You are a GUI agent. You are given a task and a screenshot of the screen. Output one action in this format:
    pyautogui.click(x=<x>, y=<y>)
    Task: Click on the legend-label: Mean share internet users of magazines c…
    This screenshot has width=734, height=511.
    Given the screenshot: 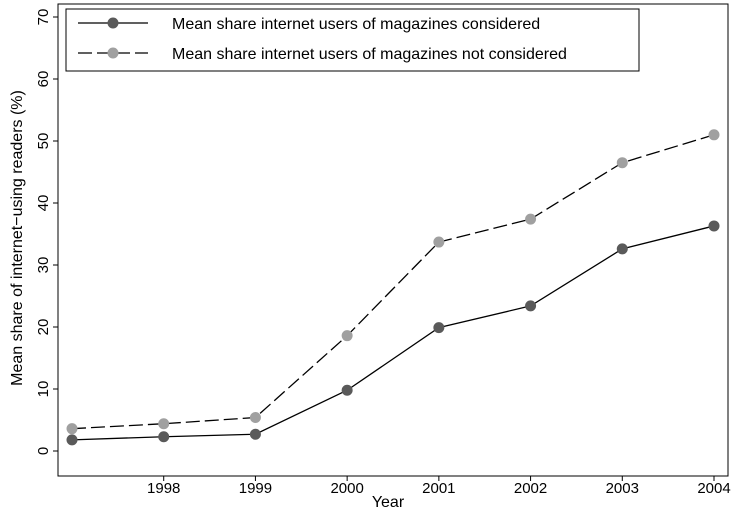 What is the action you would take?
    pyautogui.click(x=356, y=24)
    